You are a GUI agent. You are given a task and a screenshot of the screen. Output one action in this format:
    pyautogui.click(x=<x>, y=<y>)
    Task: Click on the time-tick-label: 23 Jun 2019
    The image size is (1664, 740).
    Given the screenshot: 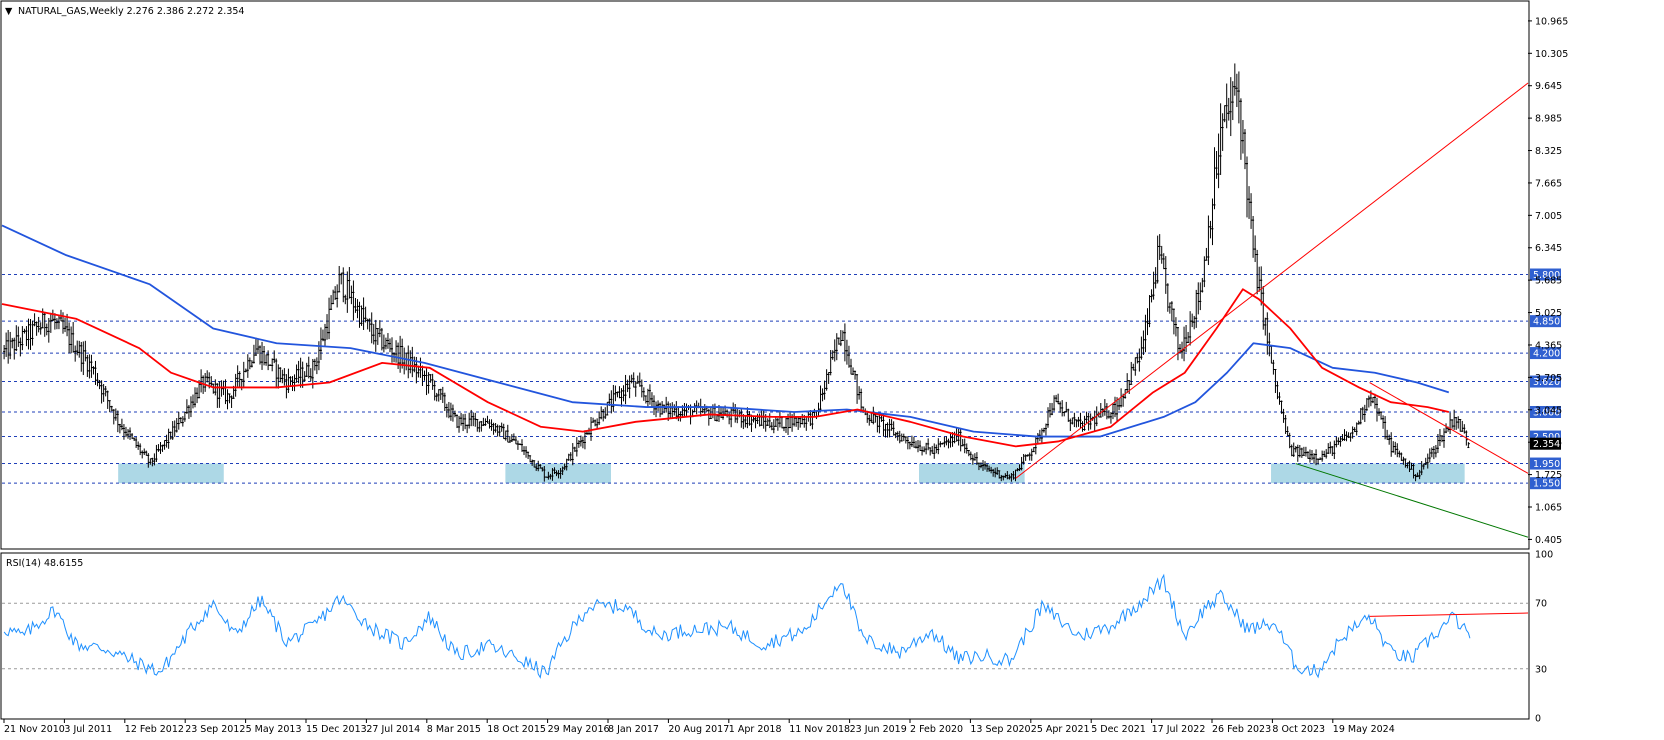 What is the action you would take?
    pyautogui.click(x=878, y=729)
    